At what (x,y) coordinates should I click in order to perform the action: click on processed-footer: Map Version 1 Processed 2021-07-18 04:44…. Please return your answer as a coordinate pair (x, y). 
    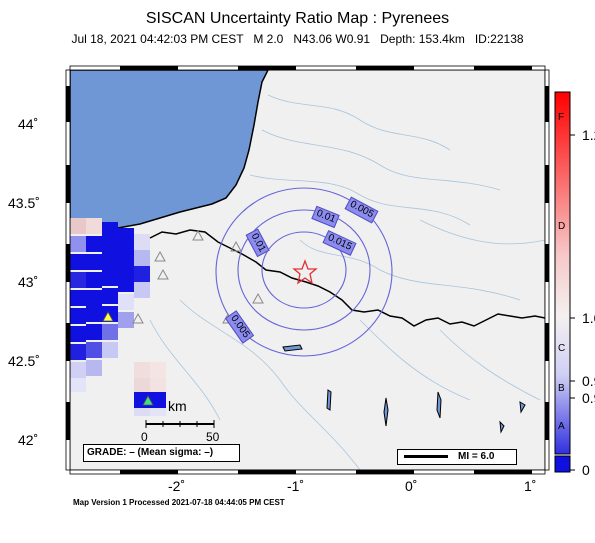
    Looking at the image, I should click on (179, 502).